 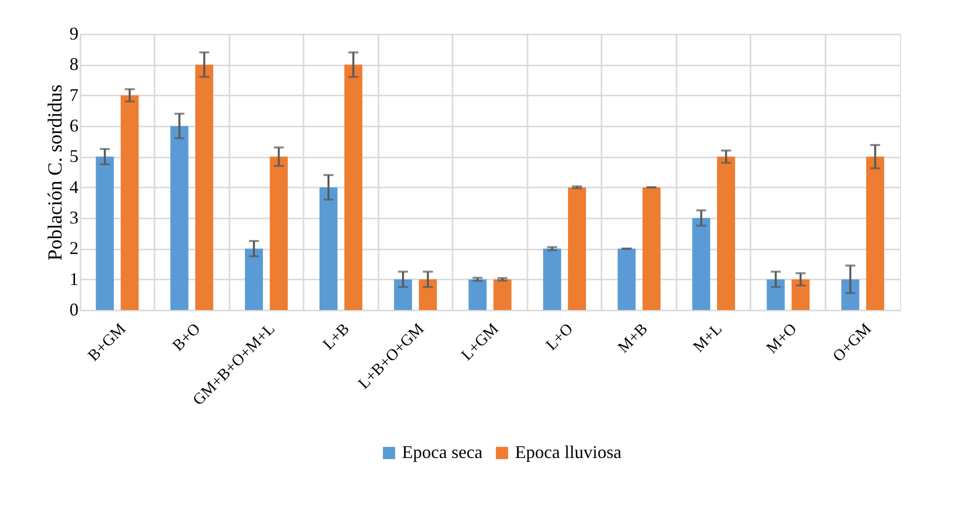 I want to click on y-tick-label: 2, so click(x=74, y=248).